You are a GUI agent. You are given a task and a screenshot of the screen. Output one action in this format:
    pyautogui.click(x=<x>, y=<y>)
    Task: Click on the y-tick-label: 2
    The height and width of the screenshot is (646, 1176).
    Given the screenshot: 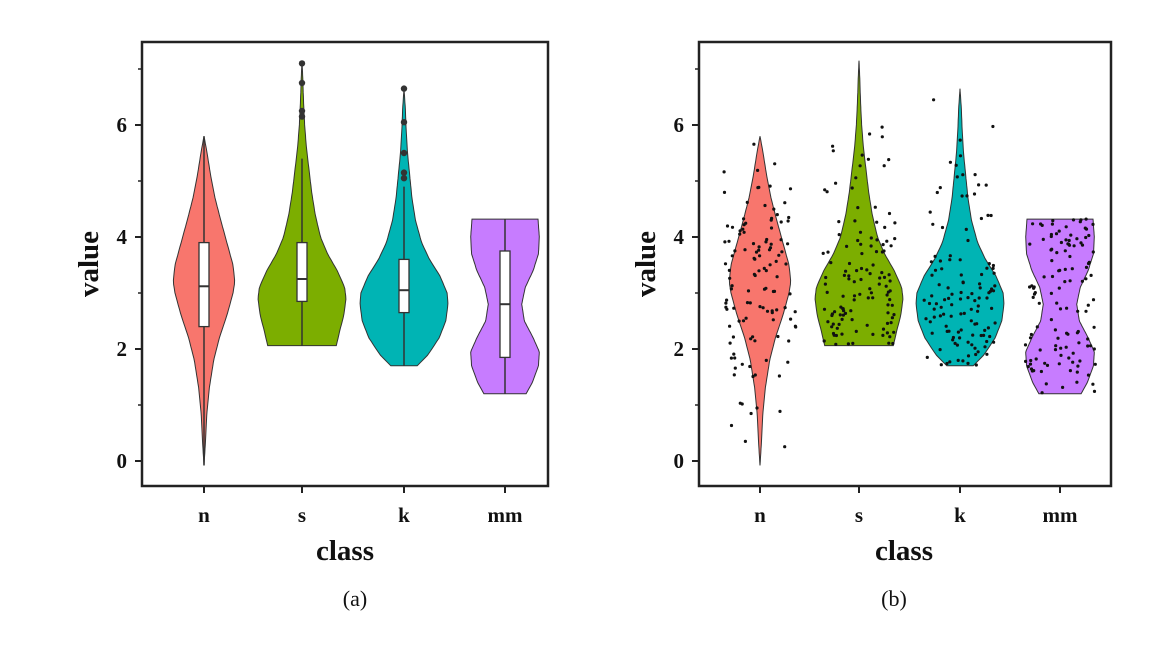 What is the action you would take?
    pyautogui.click(x=122, y=349)
    